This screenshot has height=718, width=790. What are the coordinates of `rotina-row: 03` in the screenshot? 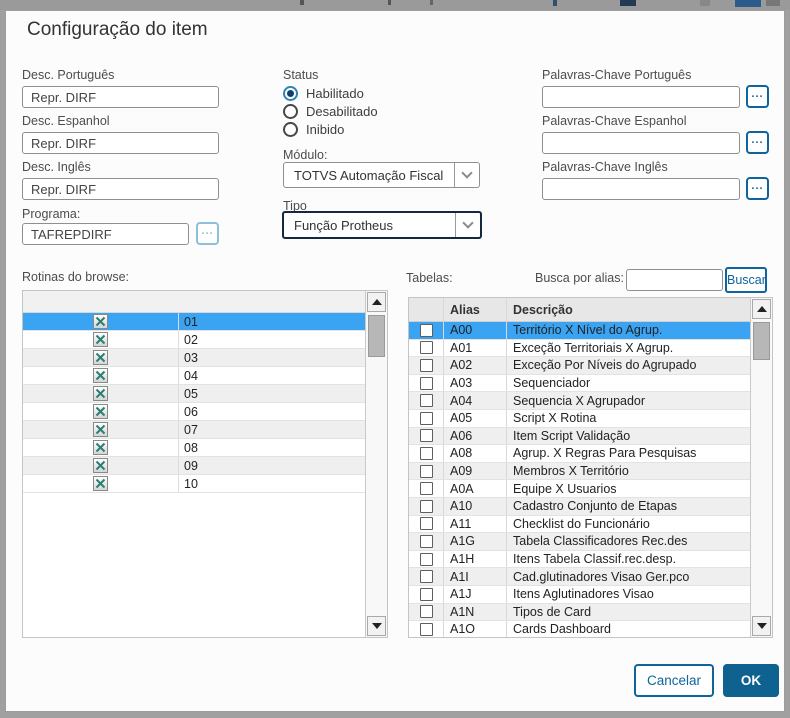 It's located at (194, 358).